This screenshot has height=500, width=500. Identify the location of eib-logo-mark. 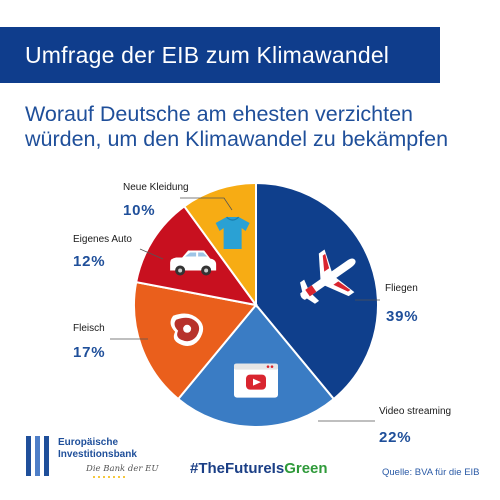
(39, 456).